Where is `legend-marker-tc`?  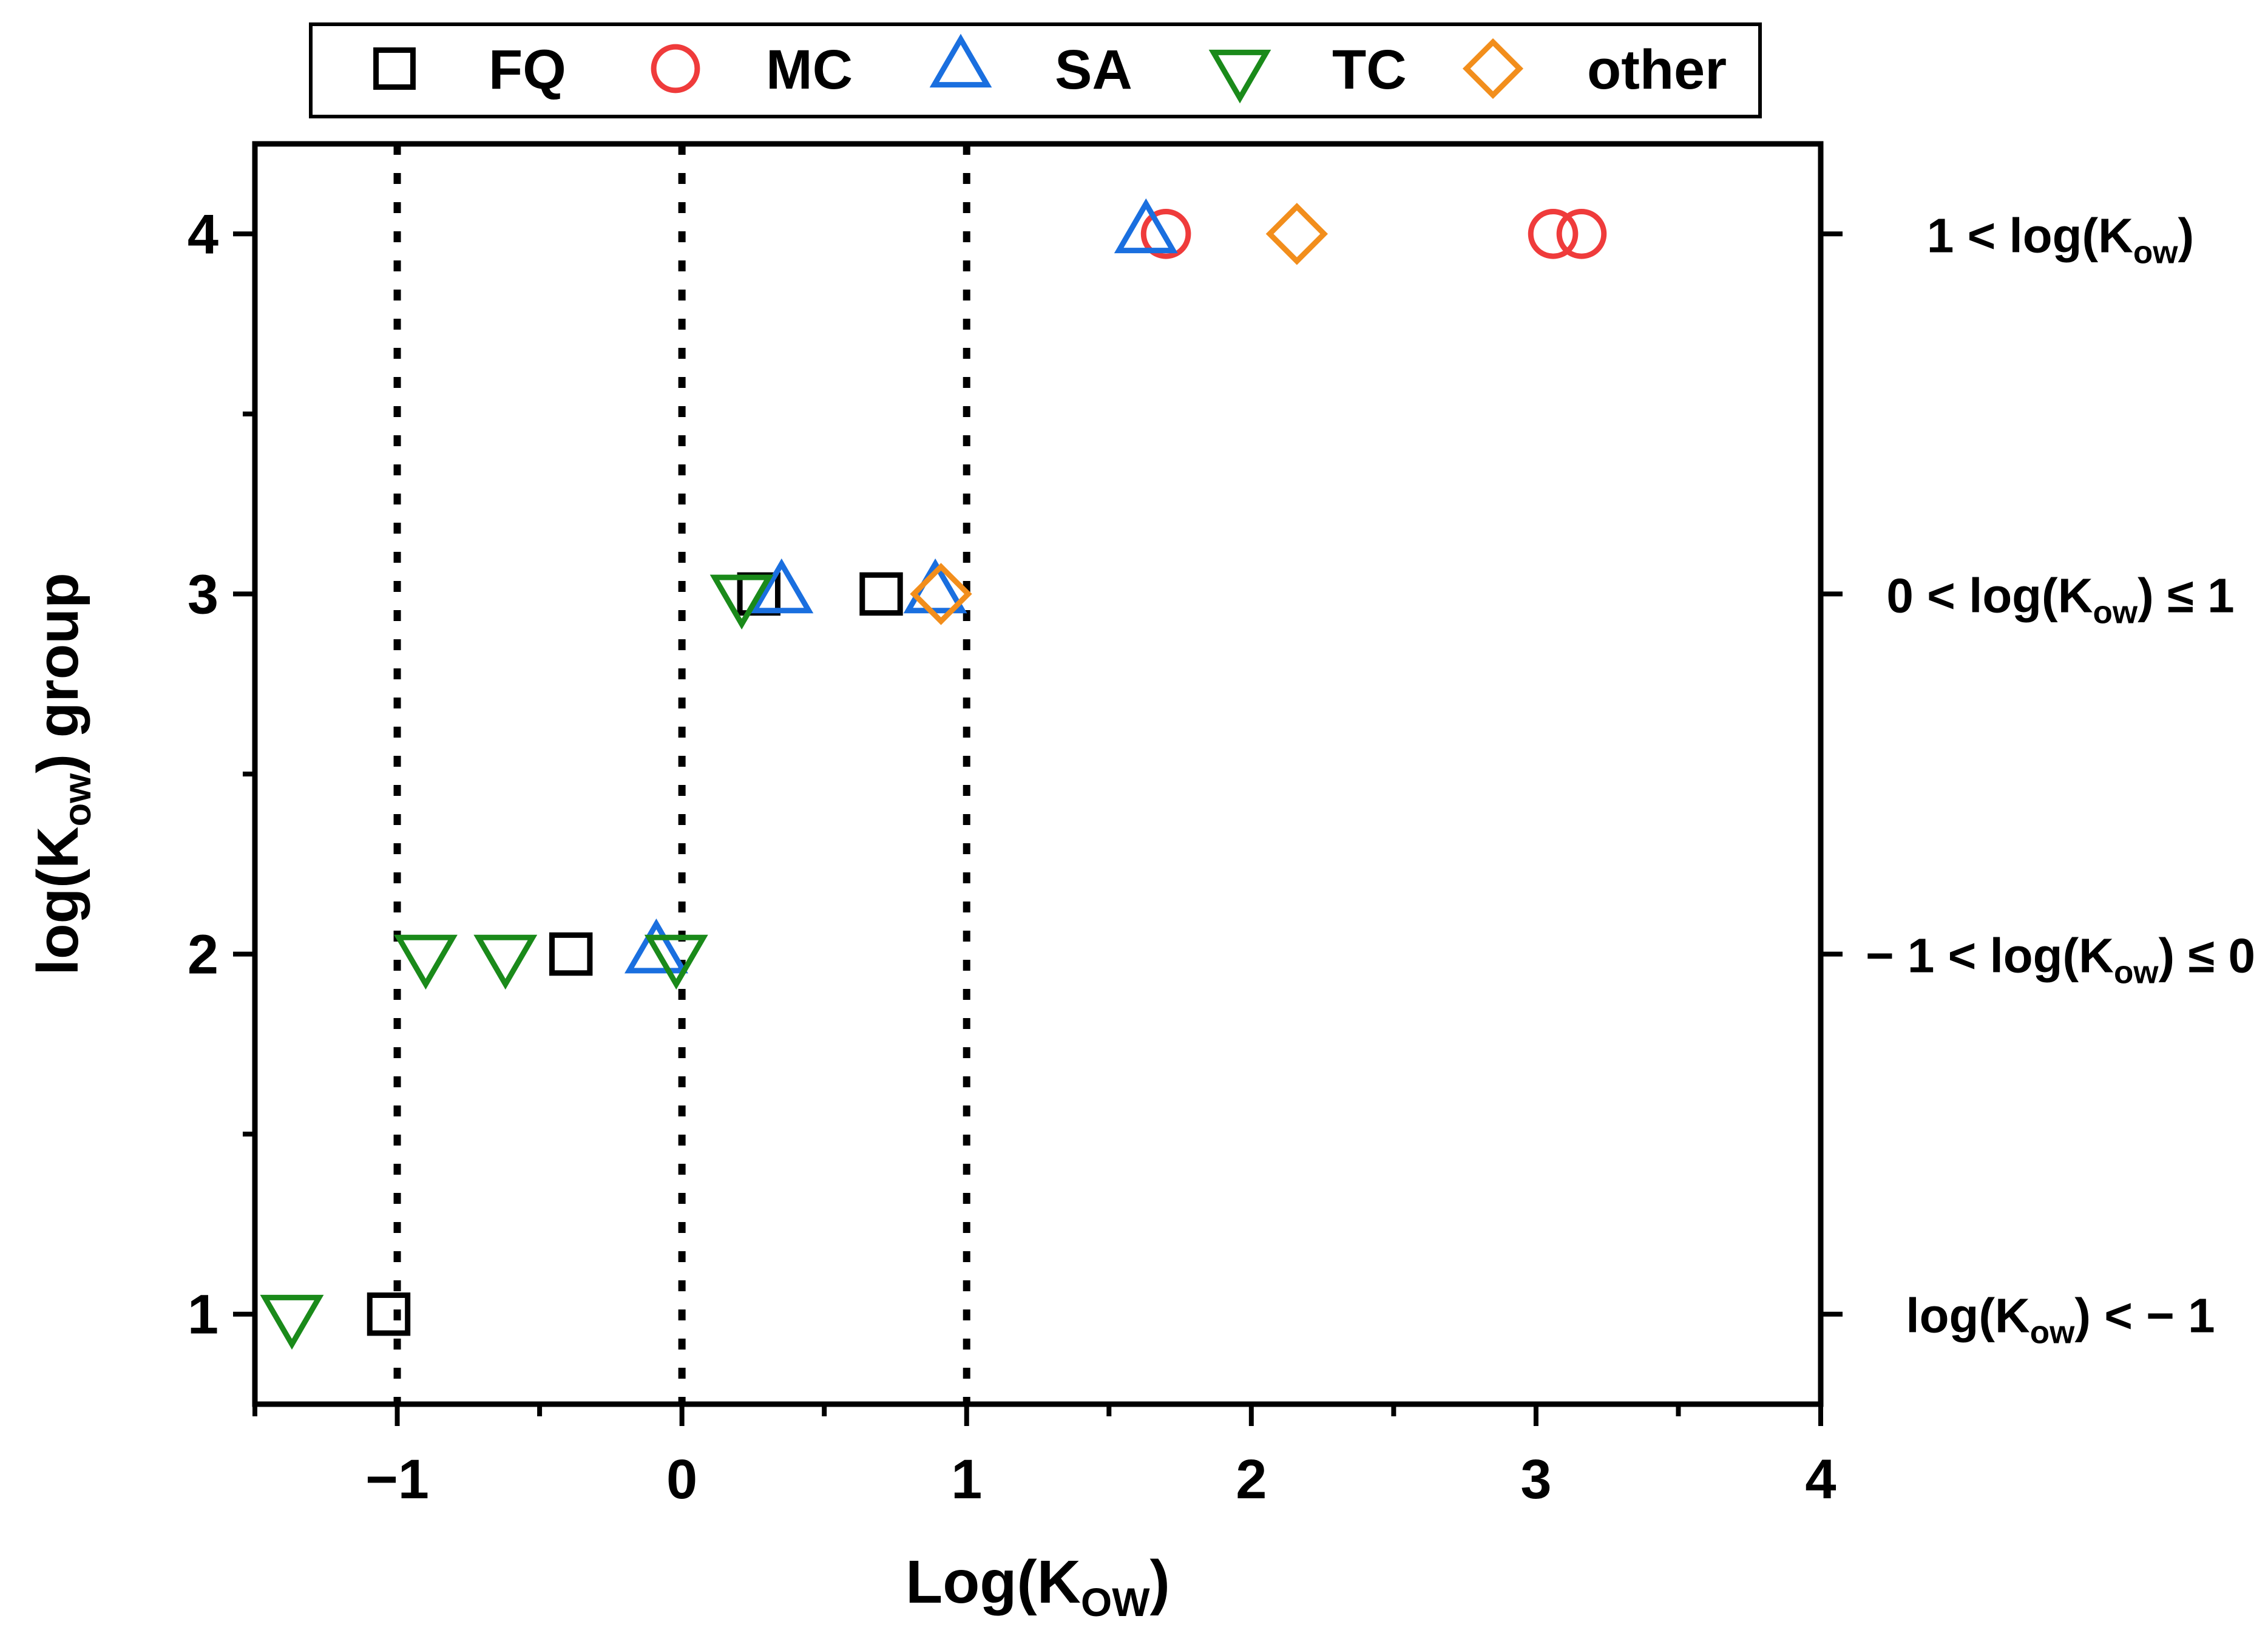
legend-marker-tc is located at coordinates (1239, 77).